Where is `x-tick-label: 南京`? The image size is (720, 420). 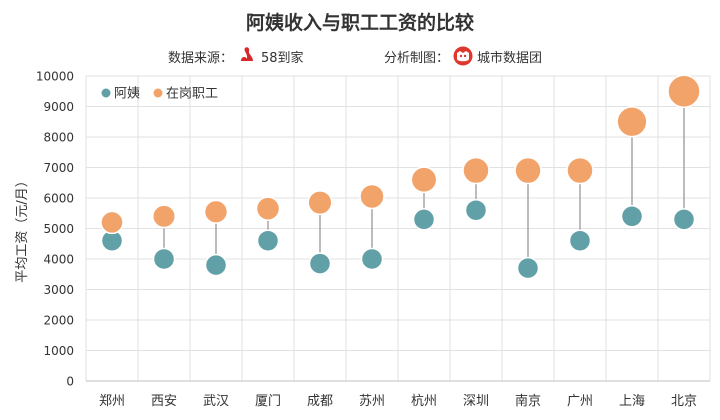
x-tick-label: 南京 is located at coordinates (528, 401).